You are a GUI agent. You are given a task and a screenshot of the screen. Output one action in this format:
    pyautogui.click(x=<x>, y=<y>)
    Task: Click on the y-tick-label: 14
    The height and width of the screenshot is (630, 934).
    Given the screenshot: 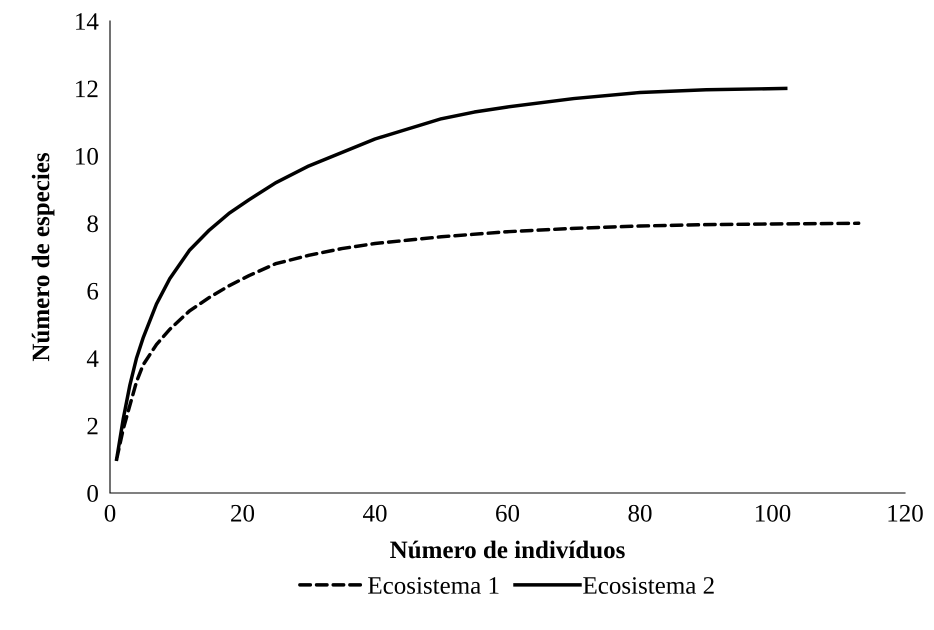 What is the action you would take?
    pyautogui.click(x=87, y=21)
    